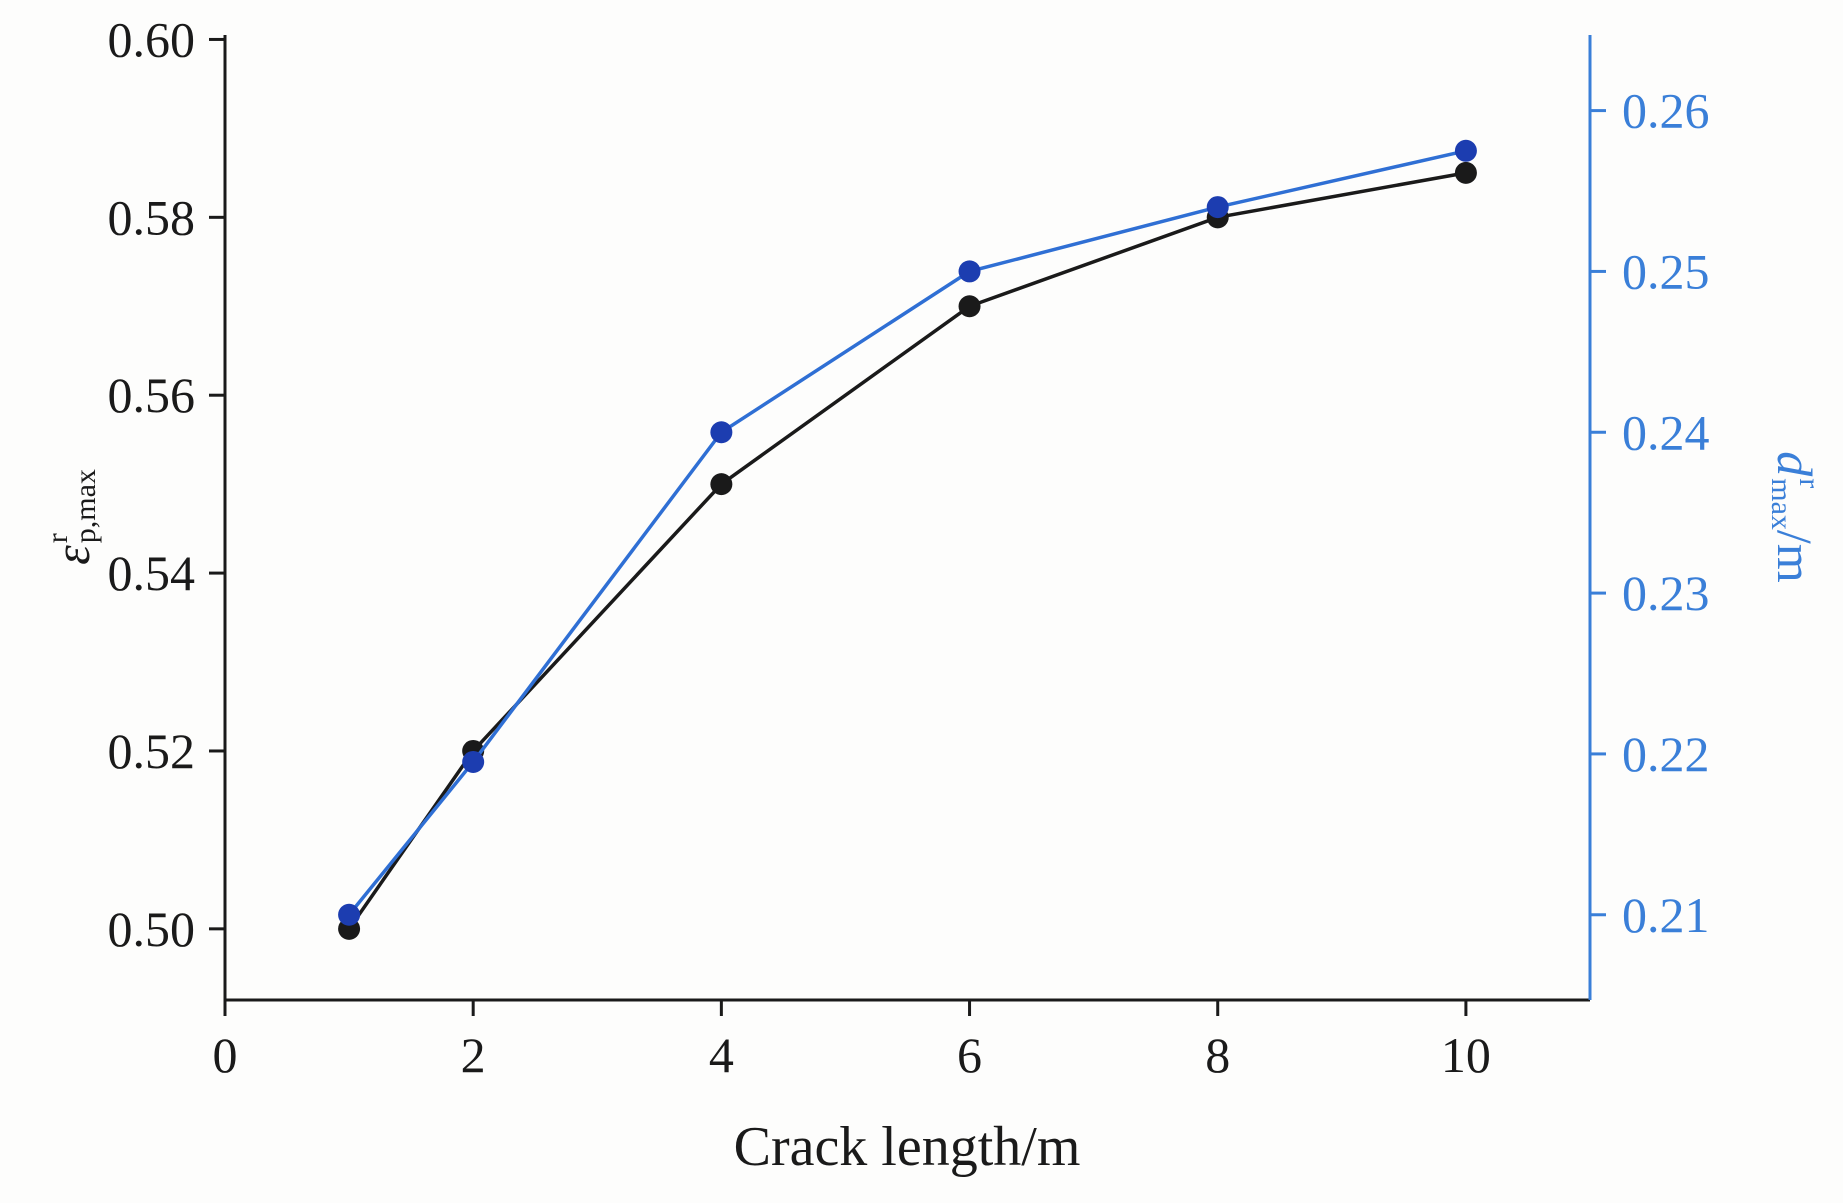 The width and height of the screenshot is (1843, 1203). What do you see at coordinates (72, 555) in the screenshot?
I see `left-axis-symbol: ε` at bounding box center [72, 555].